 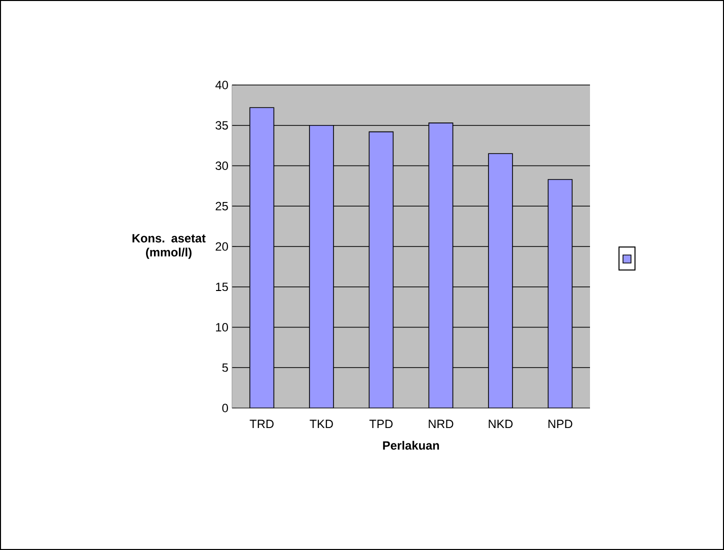 I want to click on y-tick-label: 5, so click(x=225, y=367).